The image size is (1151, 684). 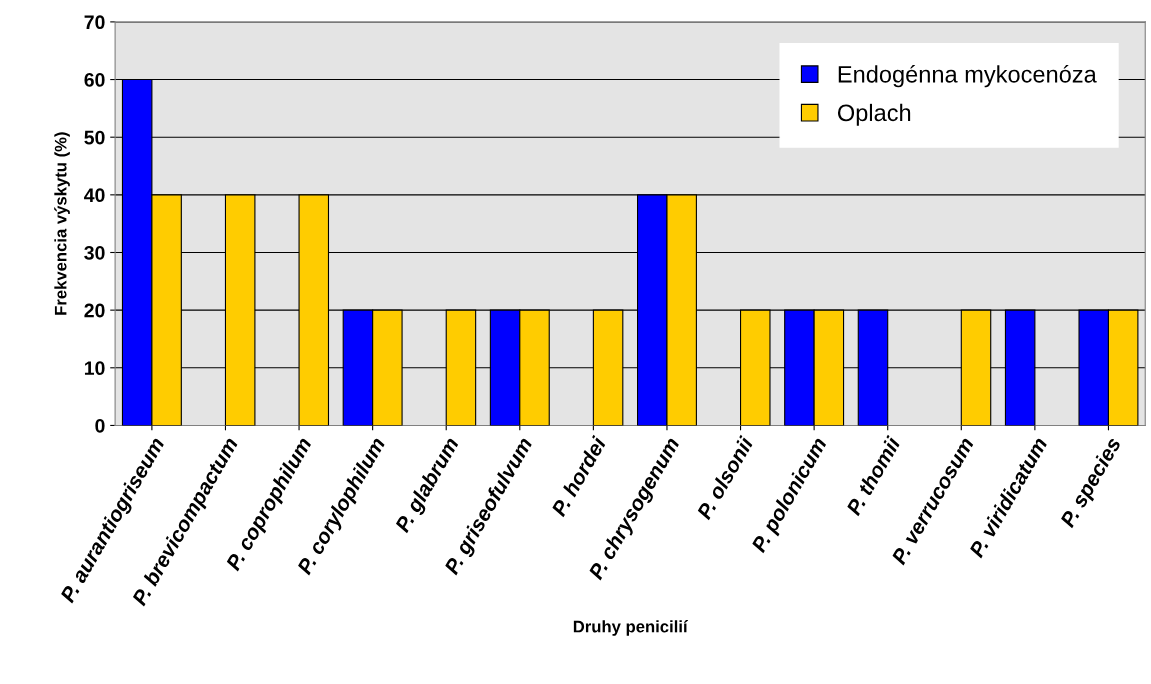 What do you see at coordinates (631, 628) in the screenshot?
I see `x-axis-title: Druhy penicilií` at bounding box center [631, 628].